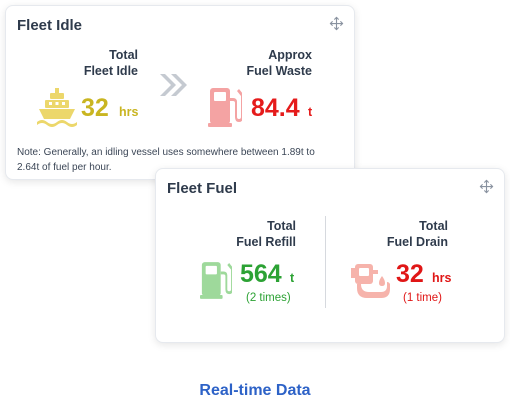  Describe the element at coordinates (410, 274) in the screenshot. I see `drain-value: 32` at that location.